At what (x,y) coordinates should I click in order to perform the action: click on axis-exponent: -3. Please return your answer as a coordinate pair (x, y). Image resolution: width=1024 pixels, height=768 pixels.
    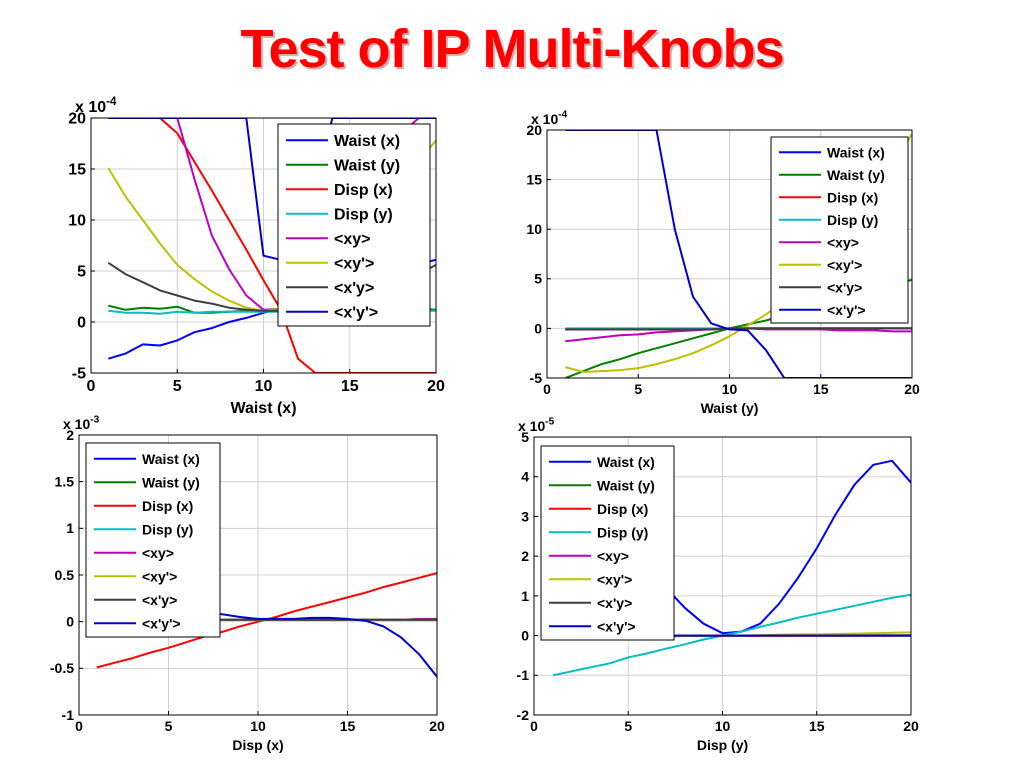
    Looking at the image, I should click on (94, 420).